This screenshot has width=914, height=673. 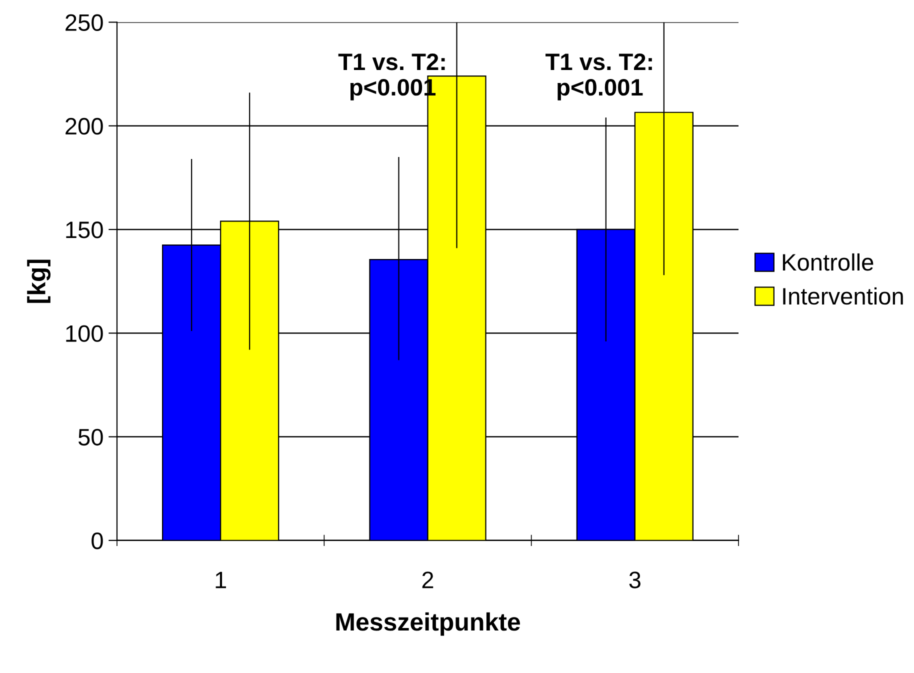 What do you see at coordinates (84, 333) in the screenshot?
I see `y-tick-label: 100` at bounding box center [84, 333].